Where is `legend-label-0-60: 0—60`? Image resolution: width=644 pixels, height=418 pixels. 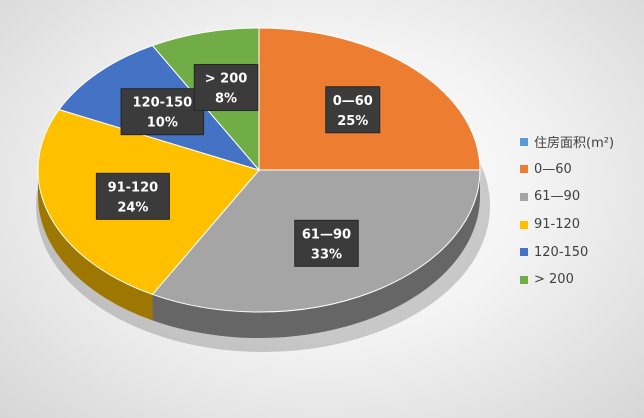 legend-label-0-60: 0—60 is located at coordinates (553, 169).